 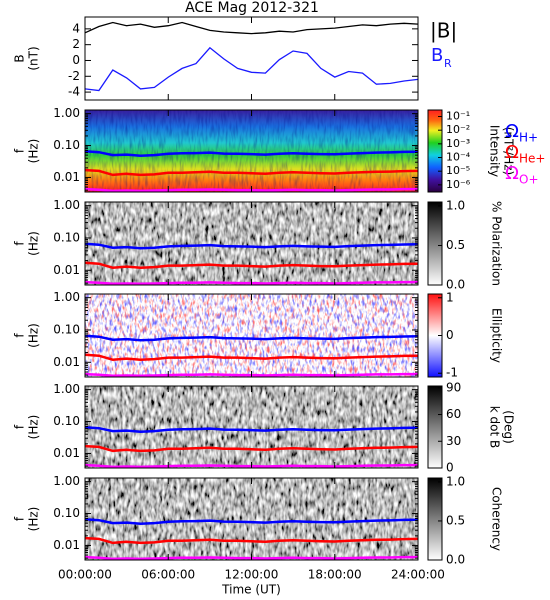 I want to click on colorbar-label: Coherency, so click(x=497, y=519).